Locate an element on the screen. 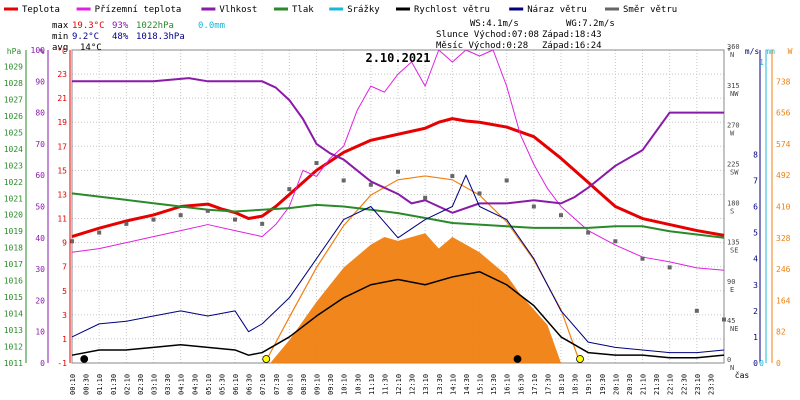 The height and width of the screenshot is (400, 800). stat-max-press: 1022hPa is located at coordinates (155, 26).